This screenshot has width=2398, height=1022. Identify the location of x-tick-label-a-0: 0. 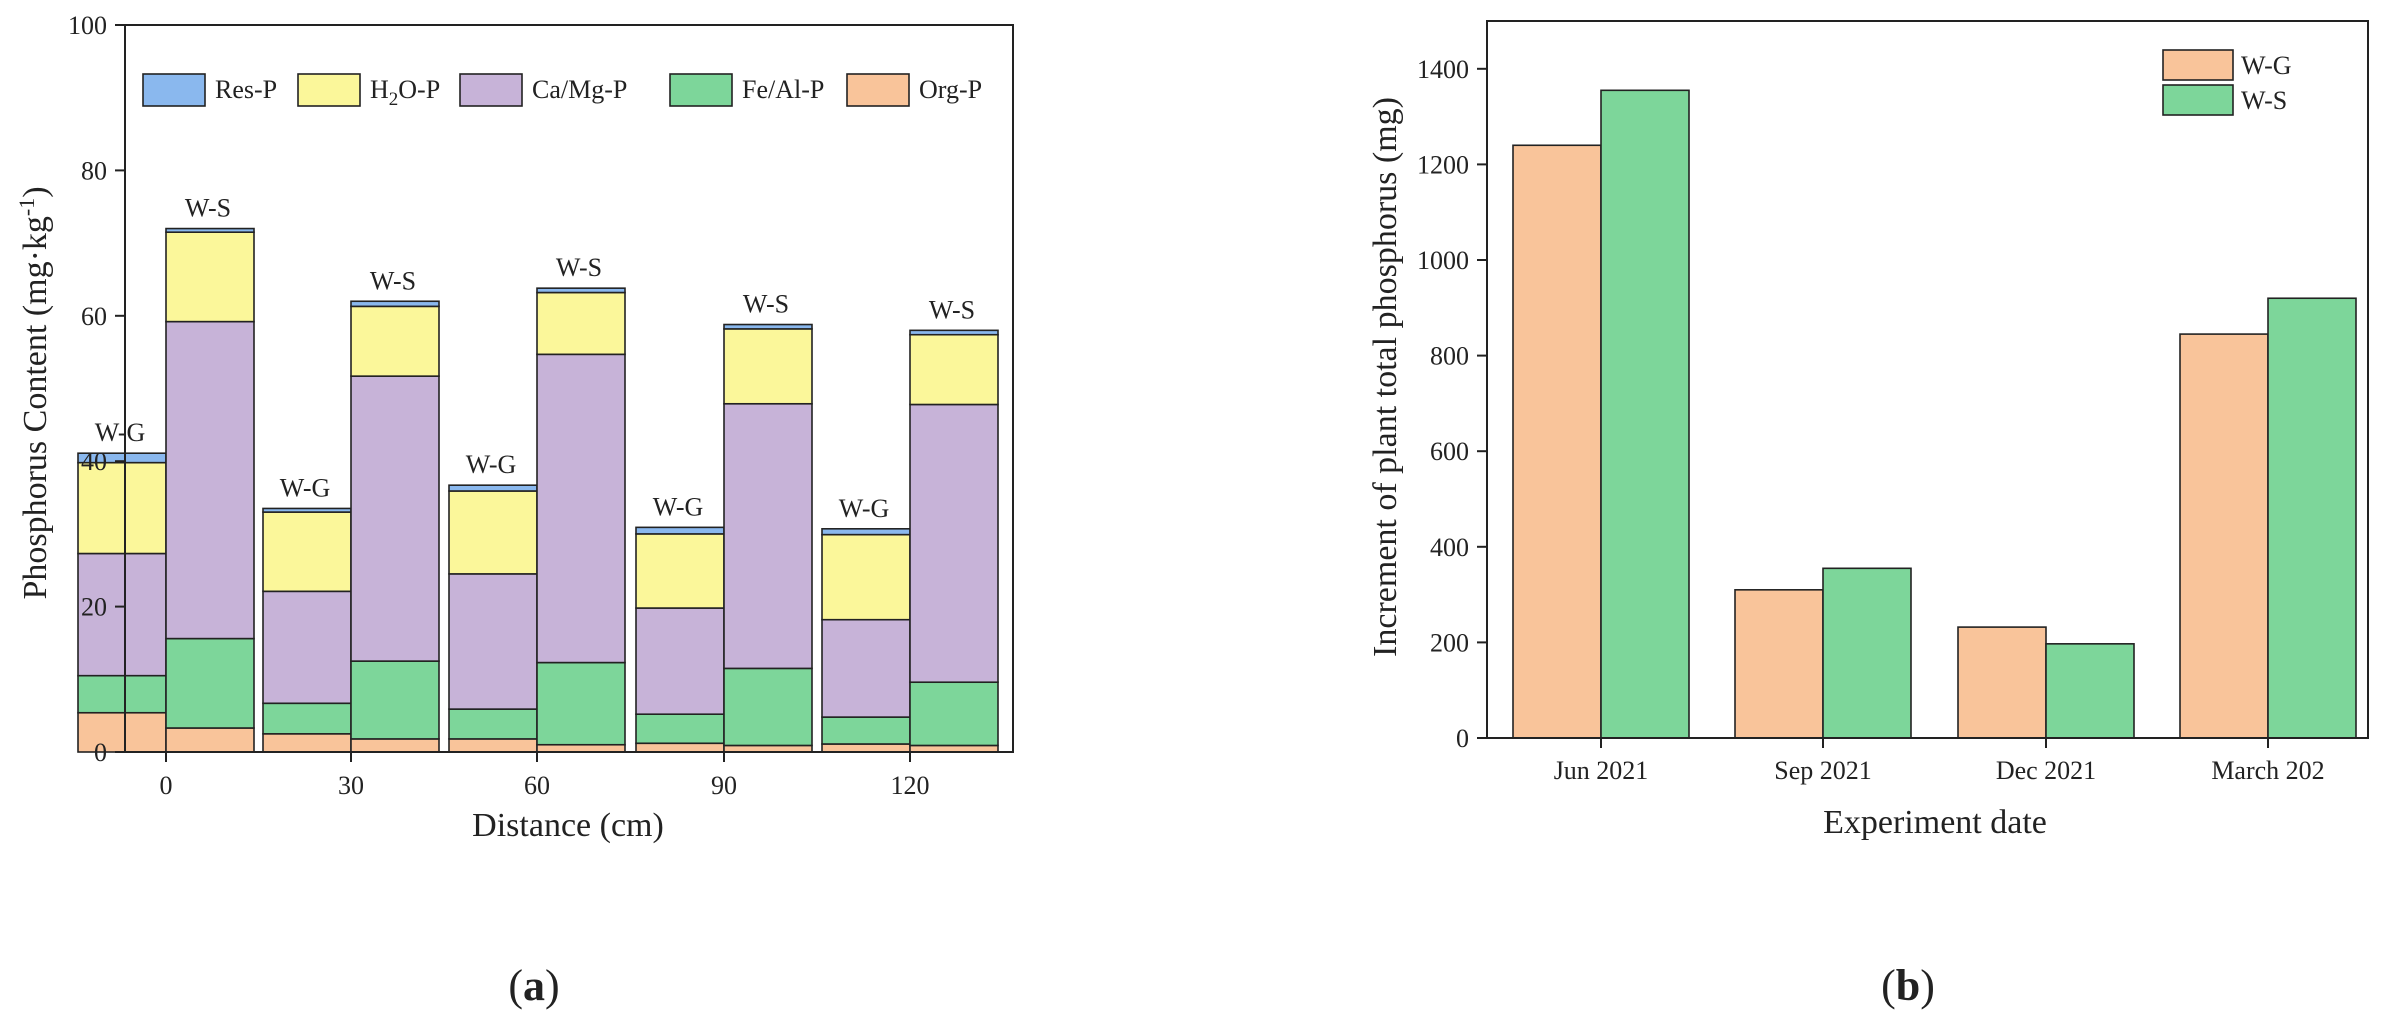
(166, 785).